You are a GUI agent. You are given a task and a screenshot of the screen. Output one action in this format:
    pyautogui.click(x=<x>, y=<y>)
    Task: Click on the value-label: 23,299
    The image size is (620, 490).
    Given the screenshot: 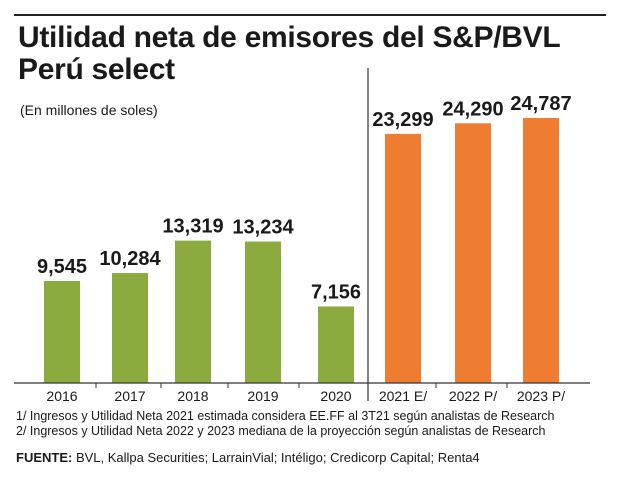 What is the action you would take?
    pyautogui.click(x=402, y=120)
    